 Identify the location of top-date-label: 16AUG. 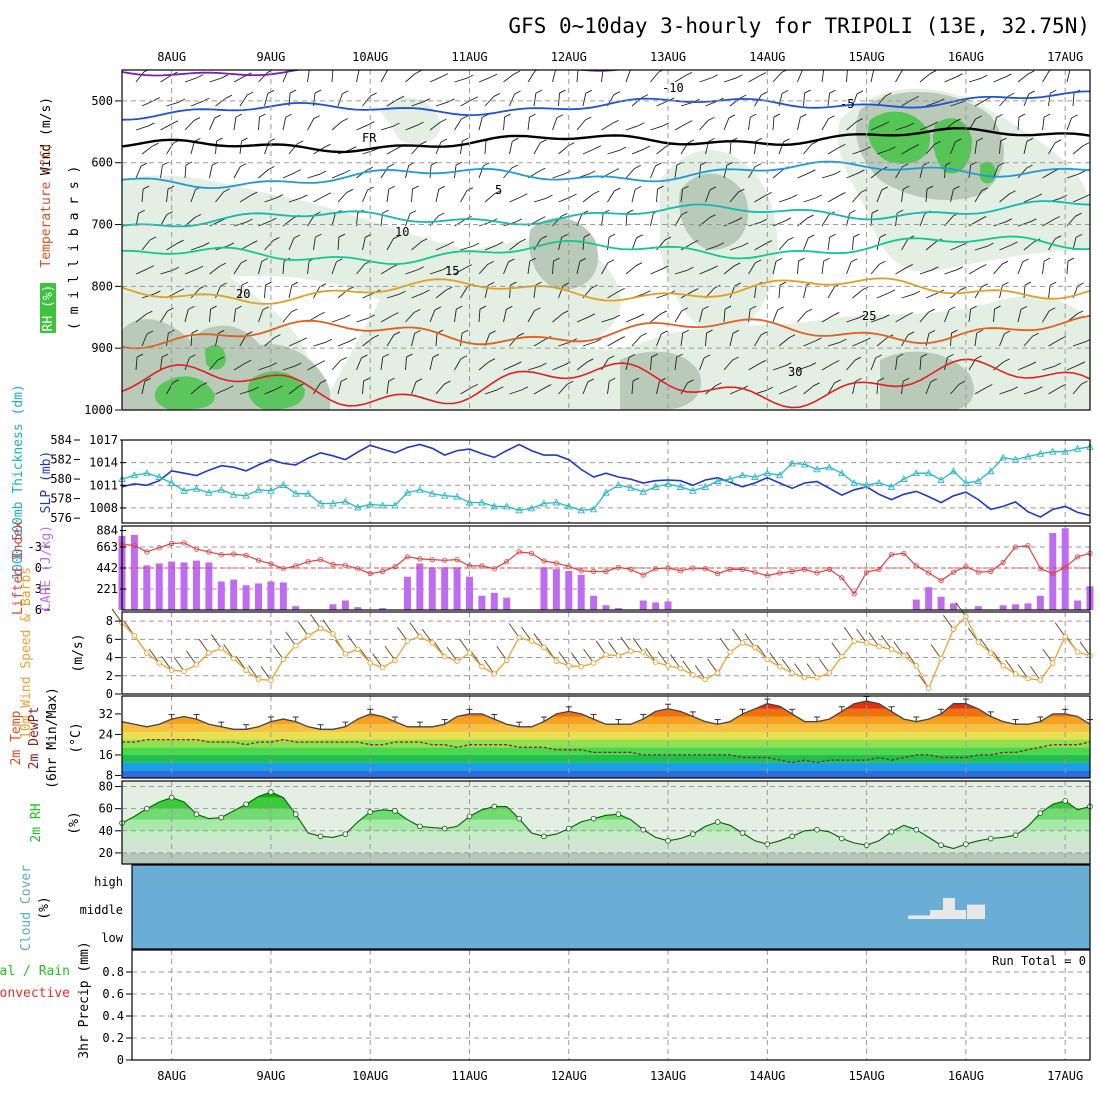
(966, 57).